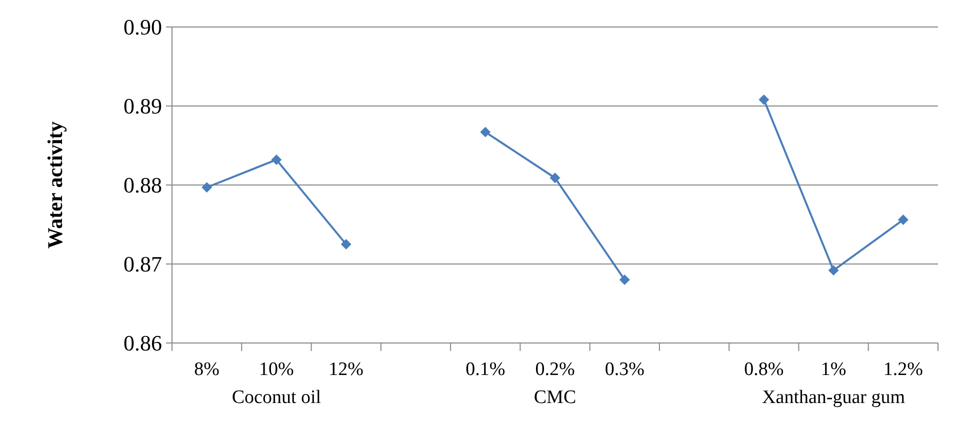  What do you see at coordinates (903, 369) in the screenshot?
I see `x-tick-label: 1.2%` at bounding box center [903, 369].